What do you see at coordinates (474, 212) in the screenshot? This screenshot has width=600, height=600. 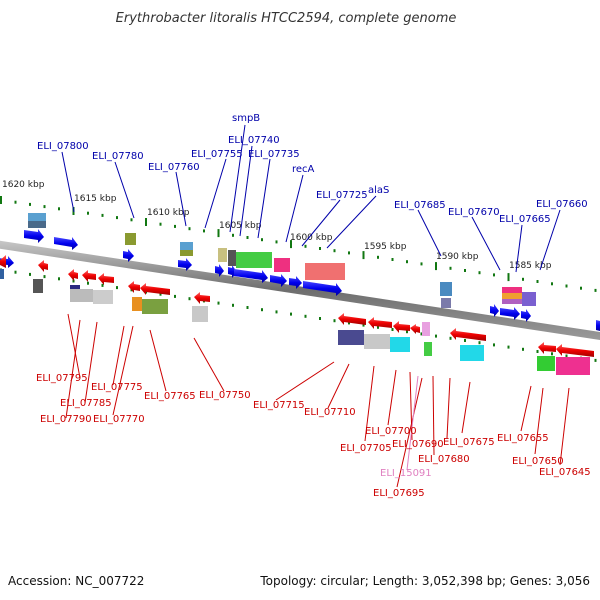 I see `gene-label: ELI_07670` at bounding box center [474, 212].